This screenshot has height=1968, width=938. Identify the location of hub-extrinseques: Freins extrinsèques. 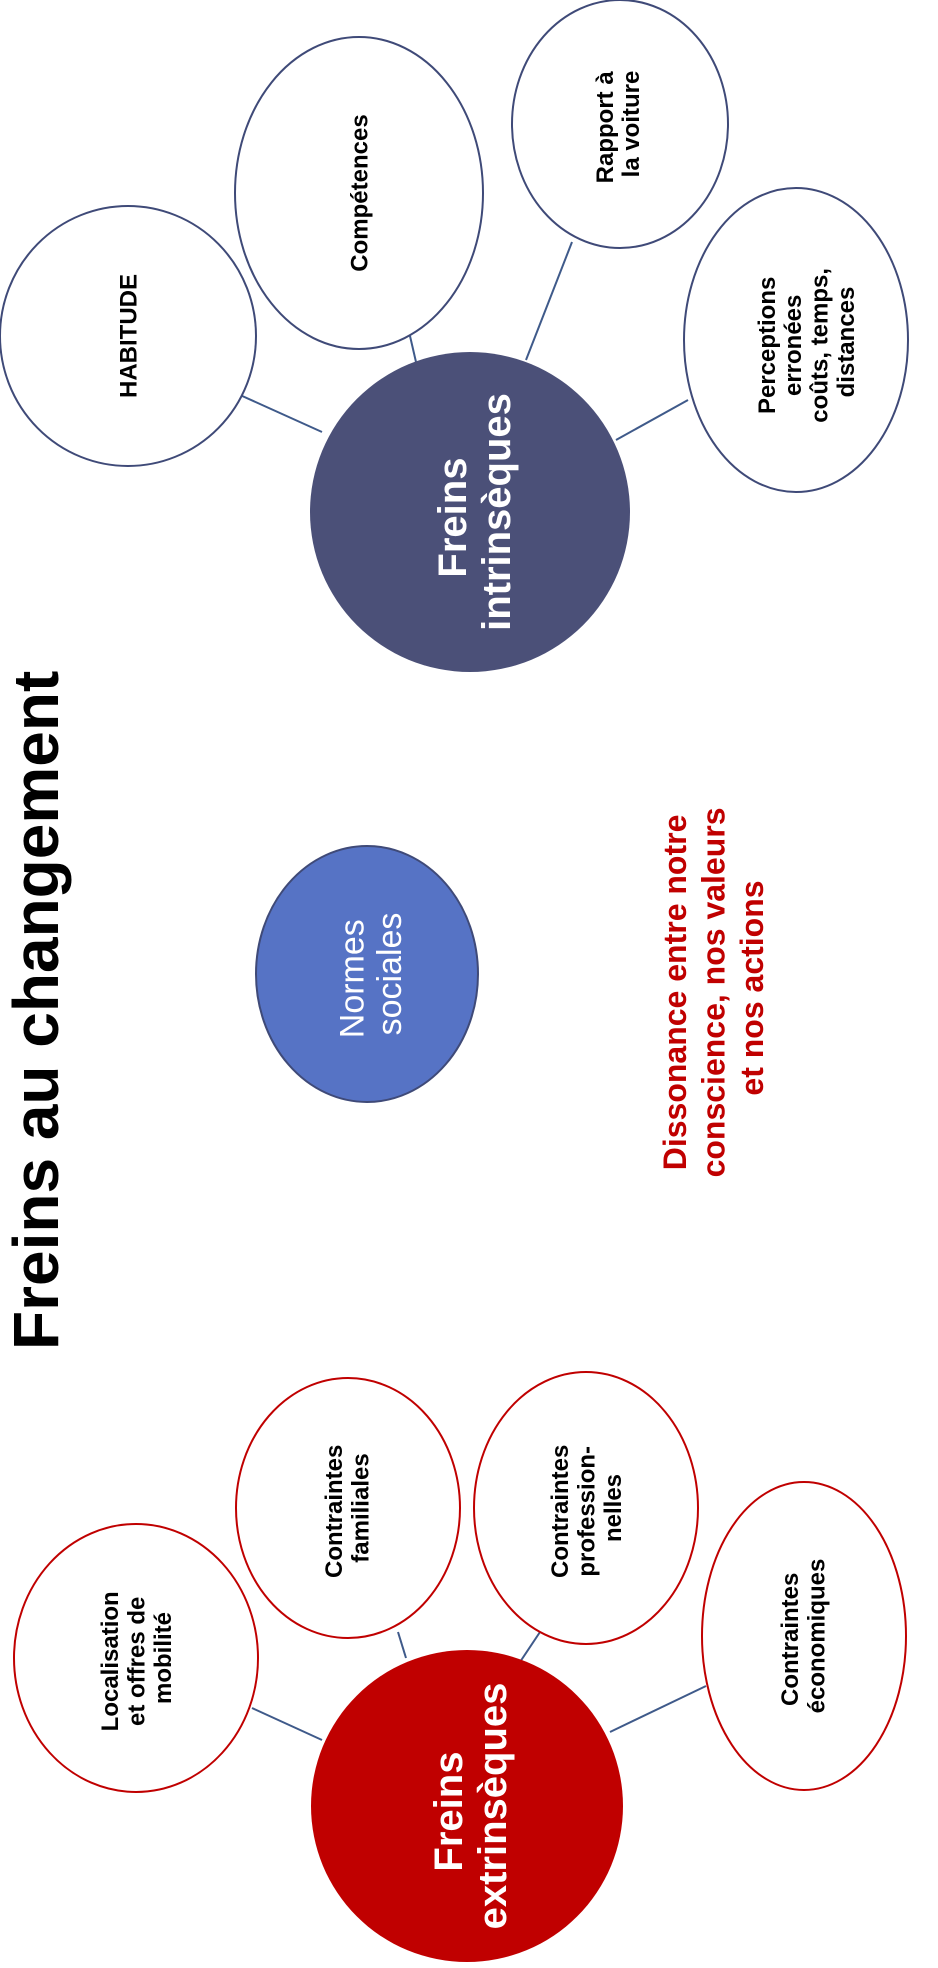
(467, 1806).